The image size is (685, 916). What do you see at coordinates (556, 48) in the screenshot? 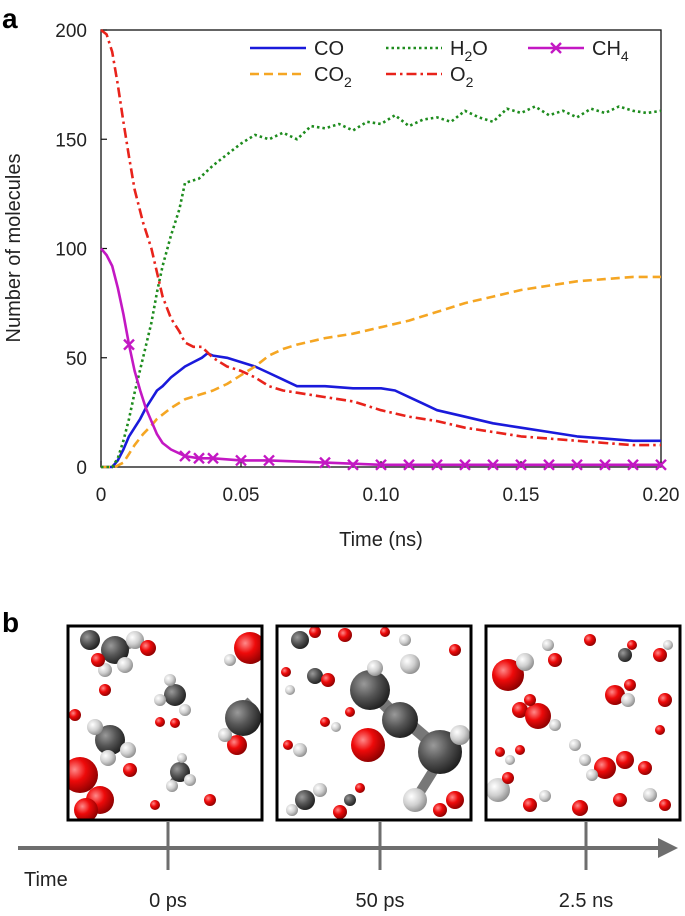
I see `legend-marker-ch4` at bounding box center [556, 48].